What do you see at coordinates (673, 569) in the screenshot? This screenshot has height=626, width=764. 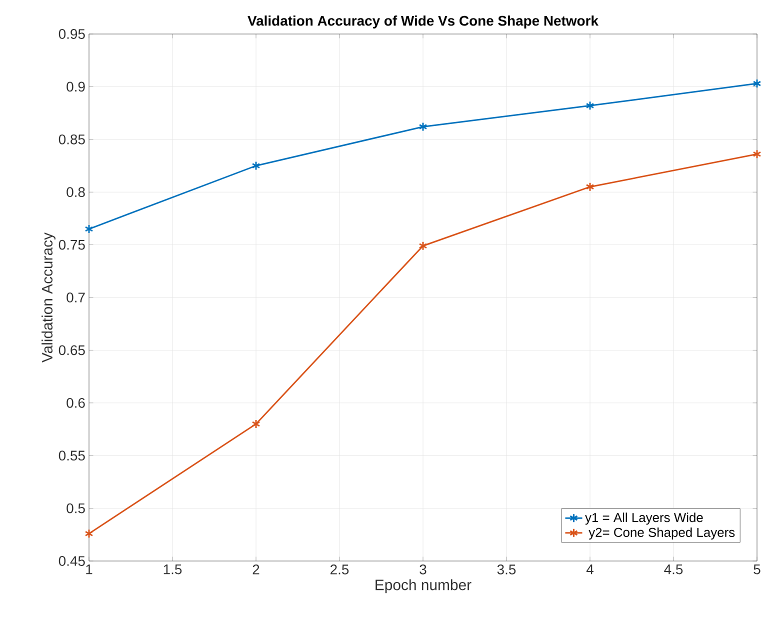 I see `x-tick-label: 4.5` at bounding box center [673, 569].